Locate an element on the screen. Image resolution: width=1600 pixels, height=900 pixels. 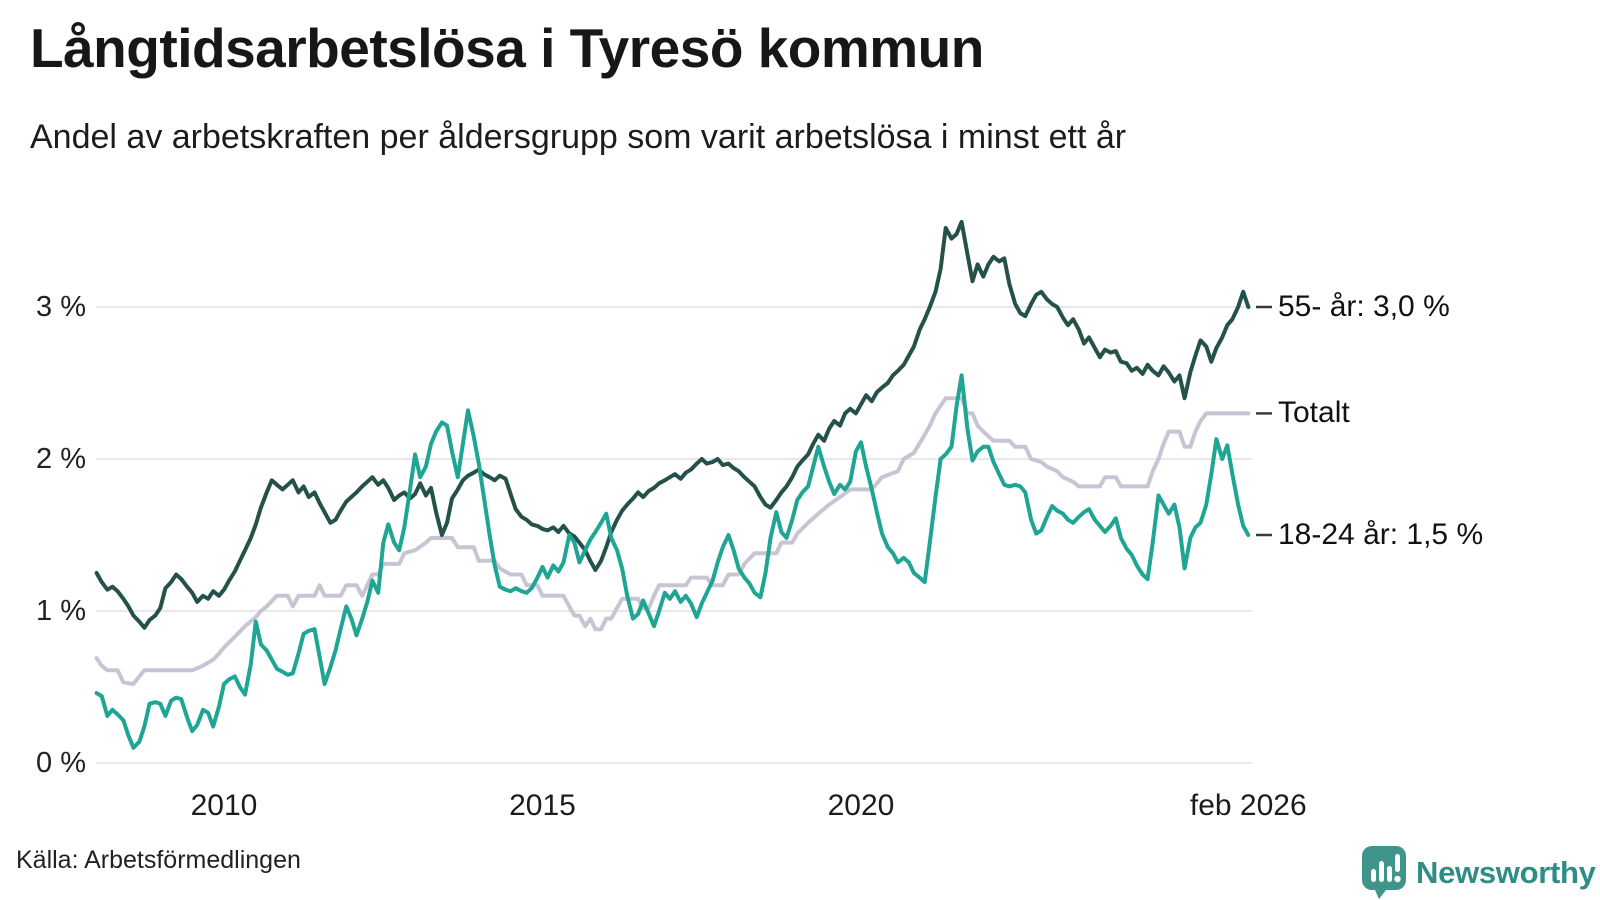
y-axis-tick-1: 1 % is located at coordinates (61, 611).